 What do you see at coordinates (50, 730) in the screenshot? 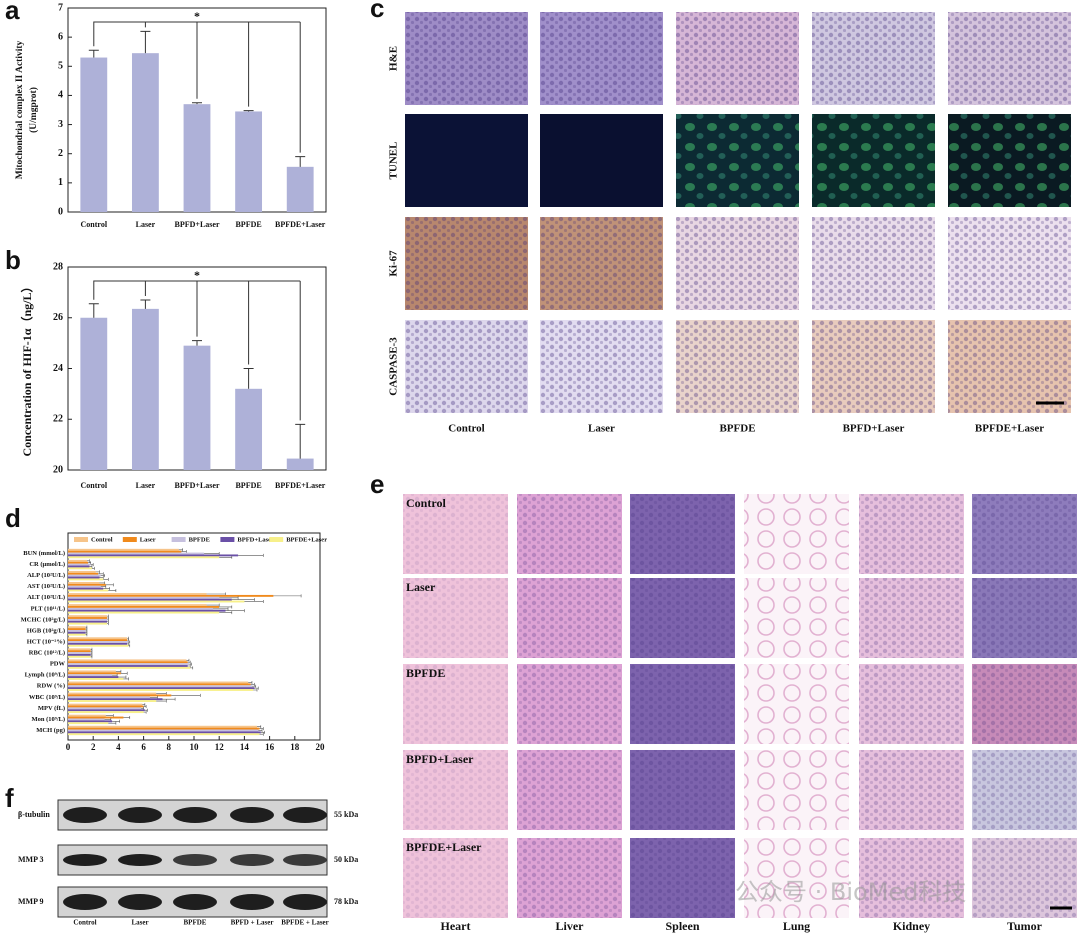
I see `y-tick-label: MCH (pg)` at bounding box center [50, 730].